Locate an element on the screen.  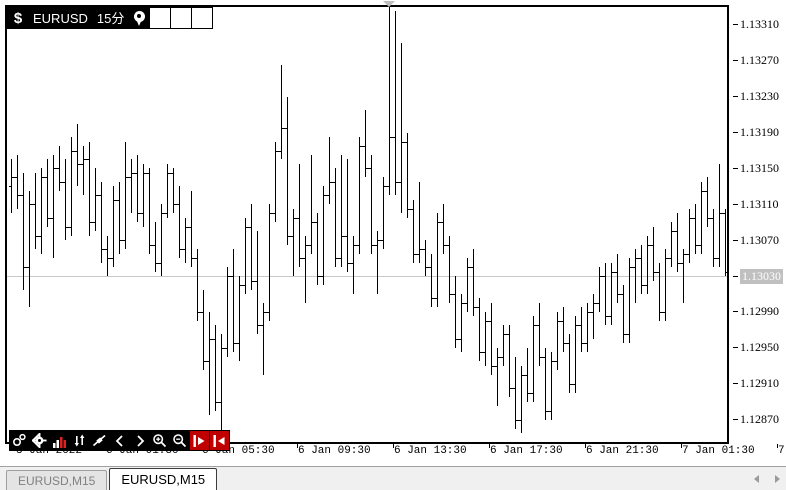
price-tick-label: 1.12910 is located at coordinates (759, 383).